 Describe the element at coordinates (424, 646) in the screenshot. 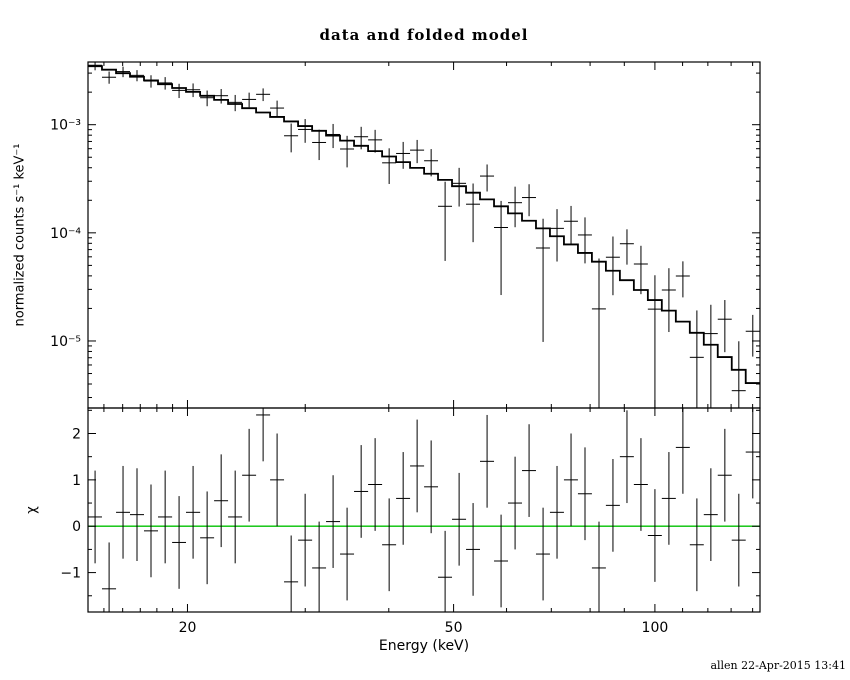

I see `x-axis-label: Energy (keV)` at that location.